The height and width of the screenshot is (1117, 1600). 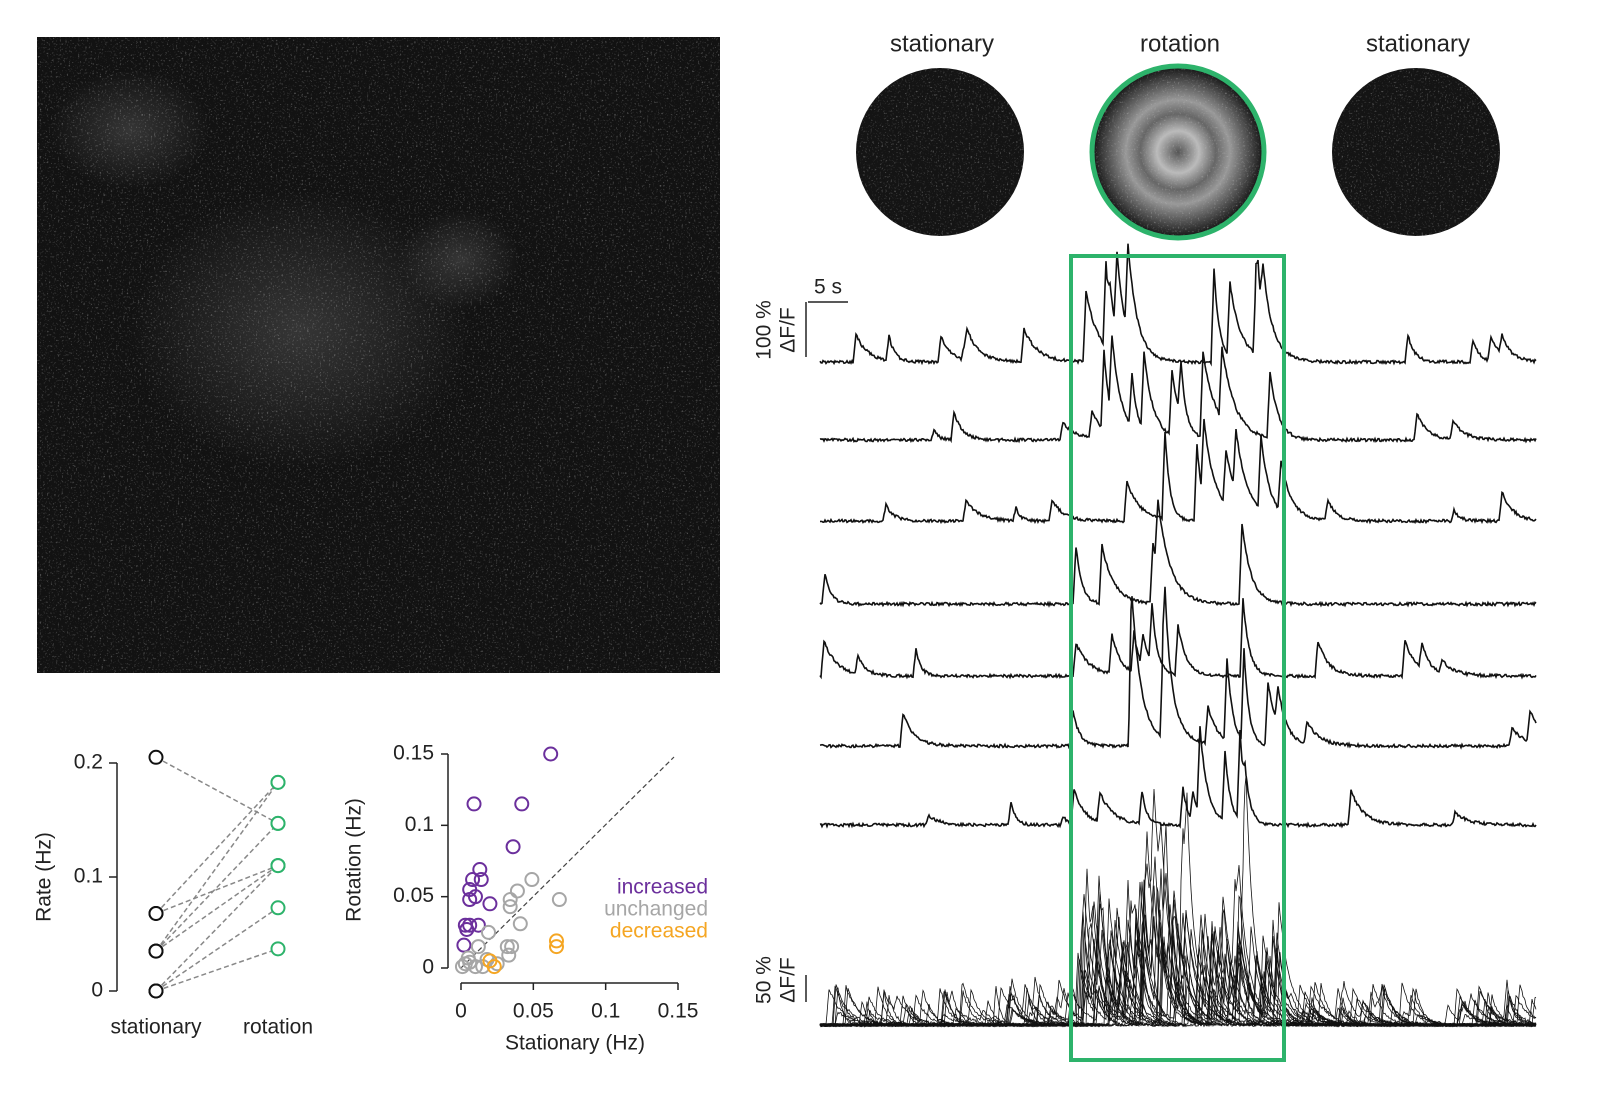 What do you see at coordinates (461, 1011) in the screenshot?
I see `x-tick-label: 0` at bounding box center [461, 1011].